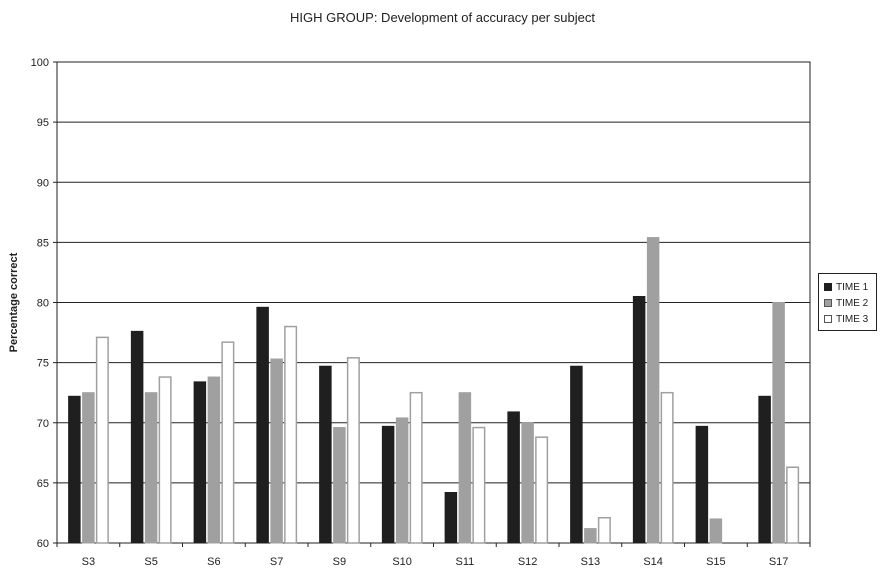  Describe the element at coordinates (43, 304) in the screenshot. I see `y-tick-label: 80` at that location.